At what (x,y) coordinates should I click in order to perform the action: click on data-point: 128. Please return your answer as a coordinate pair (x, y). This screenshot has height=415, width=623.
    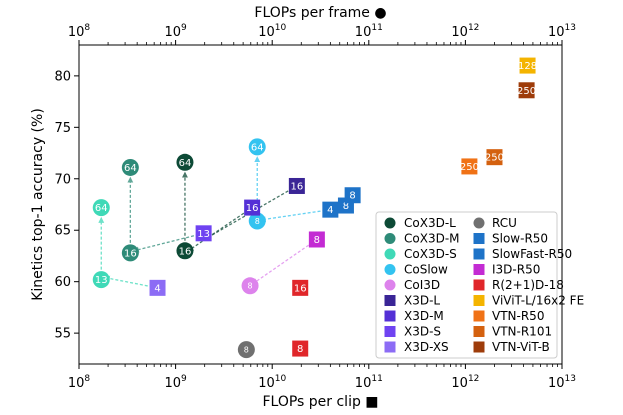
    Looking at the image, I should click on (527, 65).